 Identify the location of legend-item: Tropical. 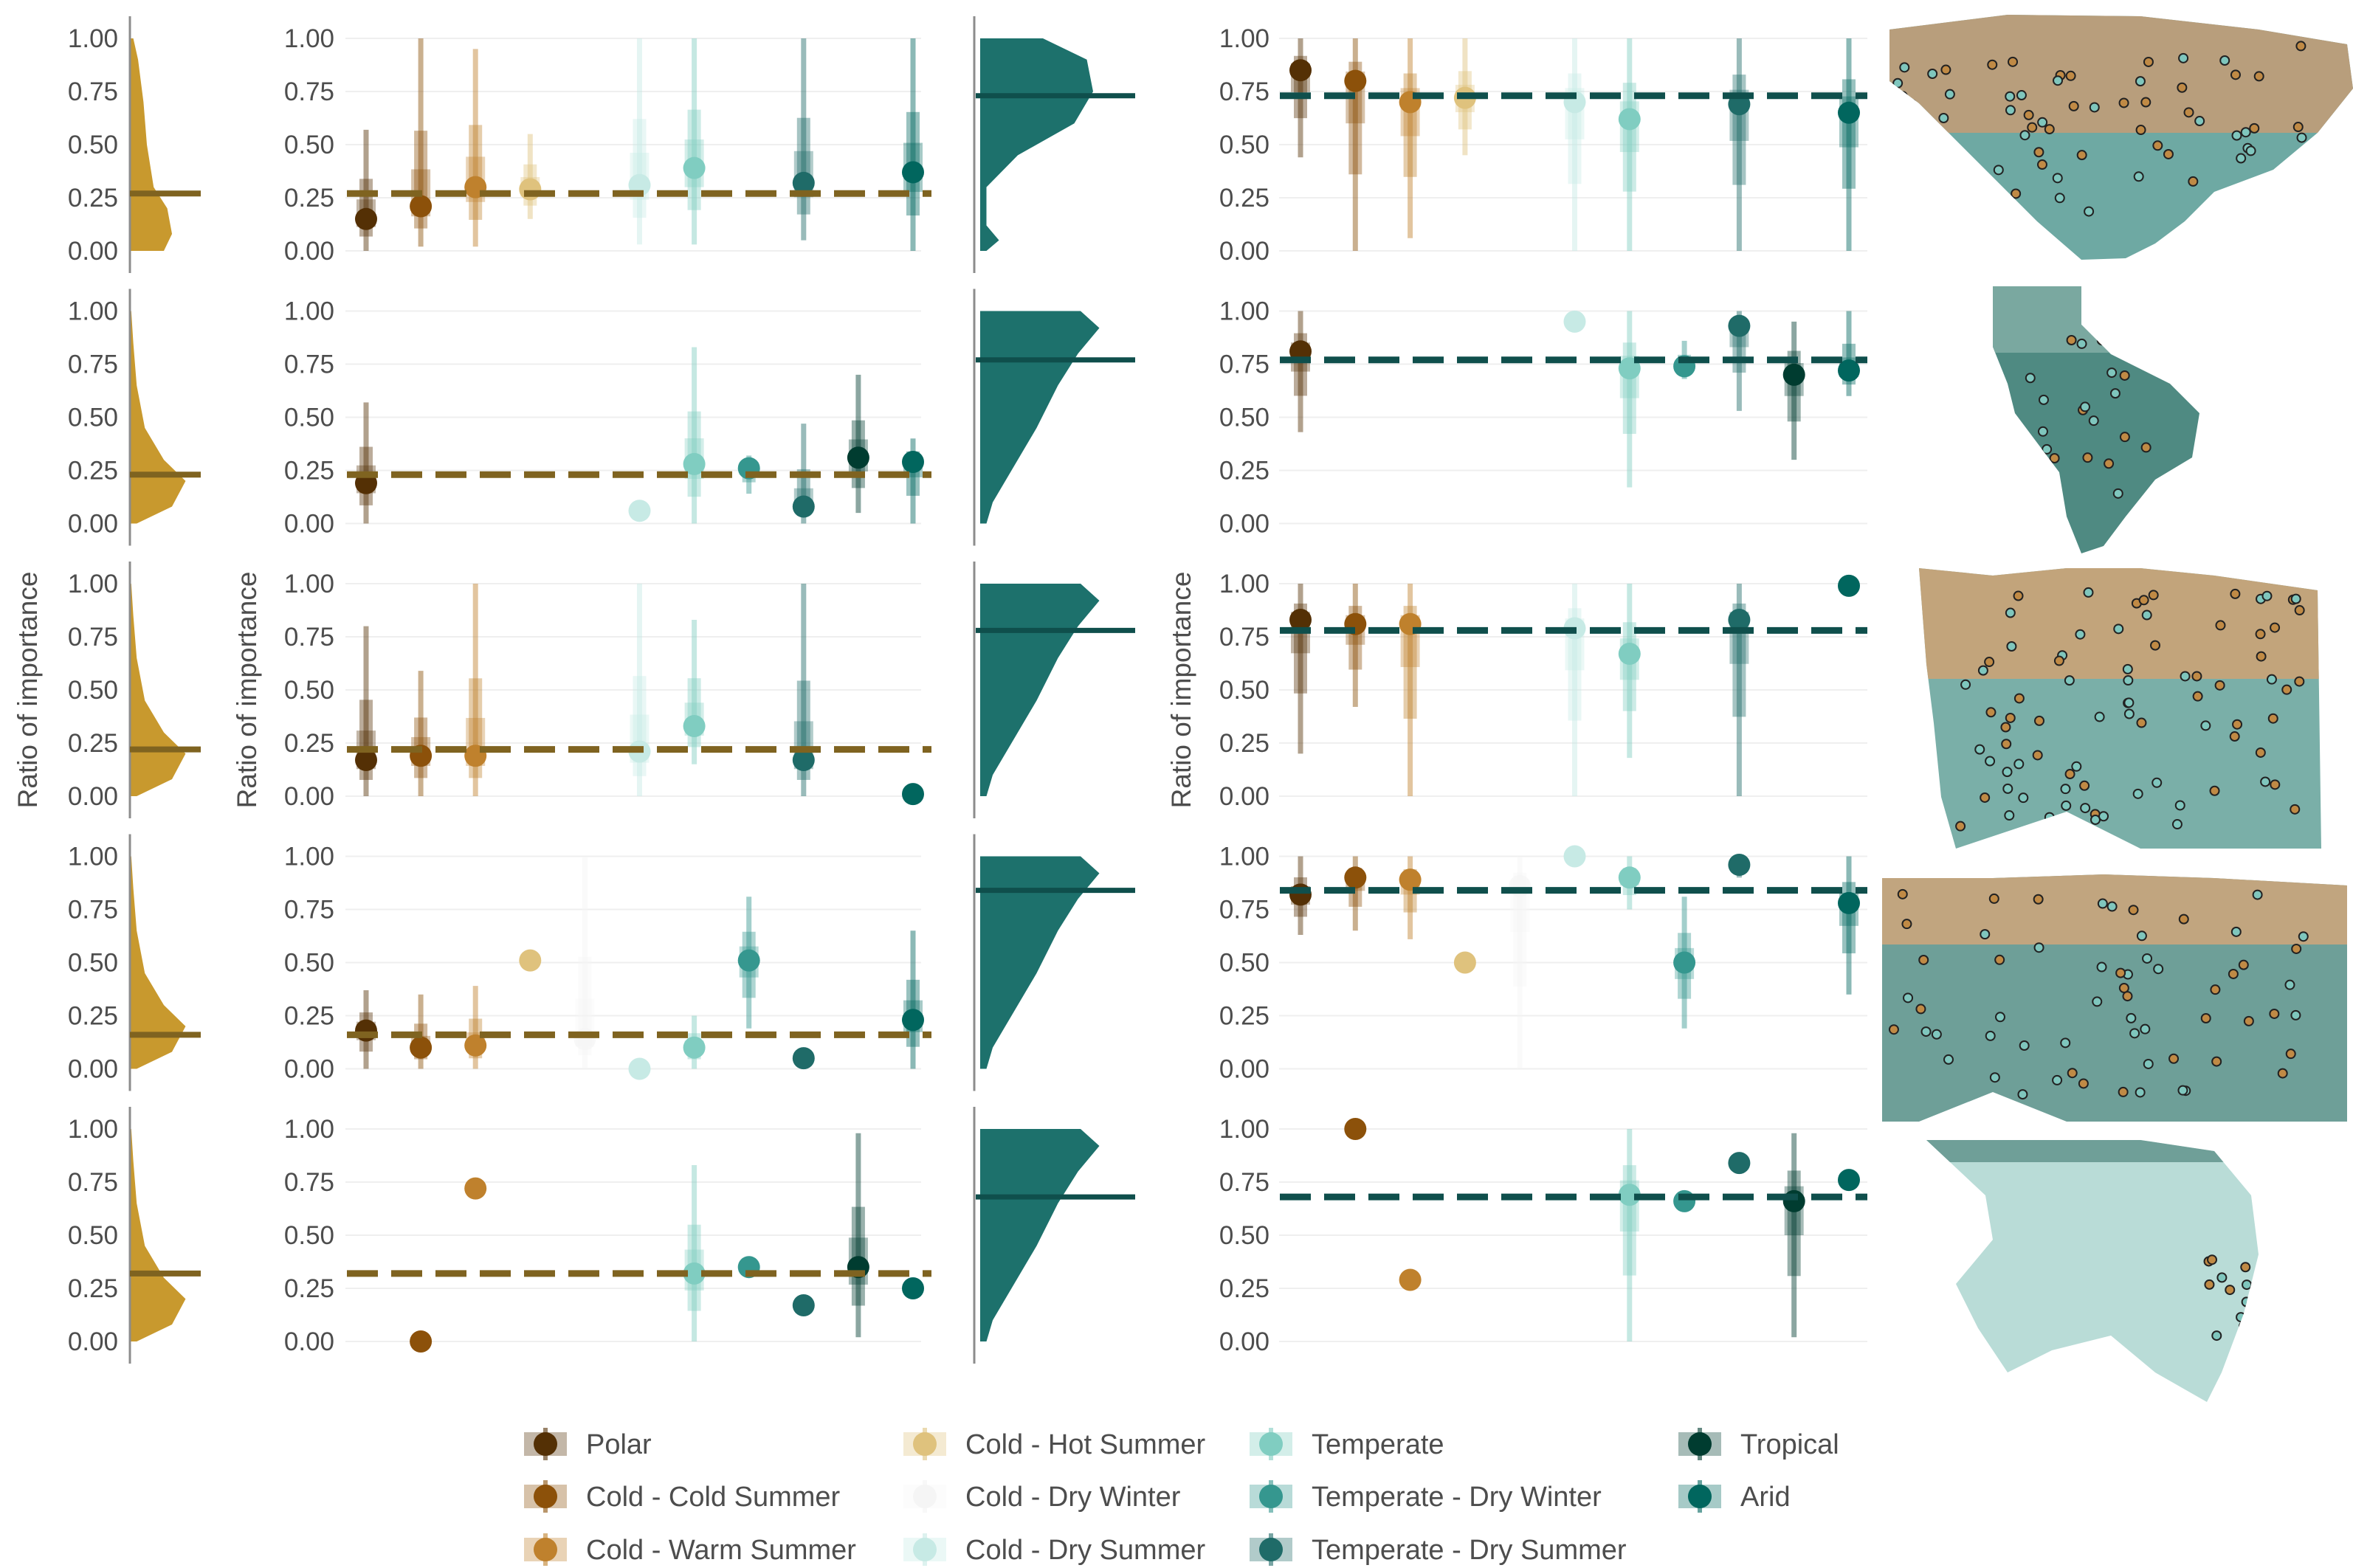
(1758, 1444).